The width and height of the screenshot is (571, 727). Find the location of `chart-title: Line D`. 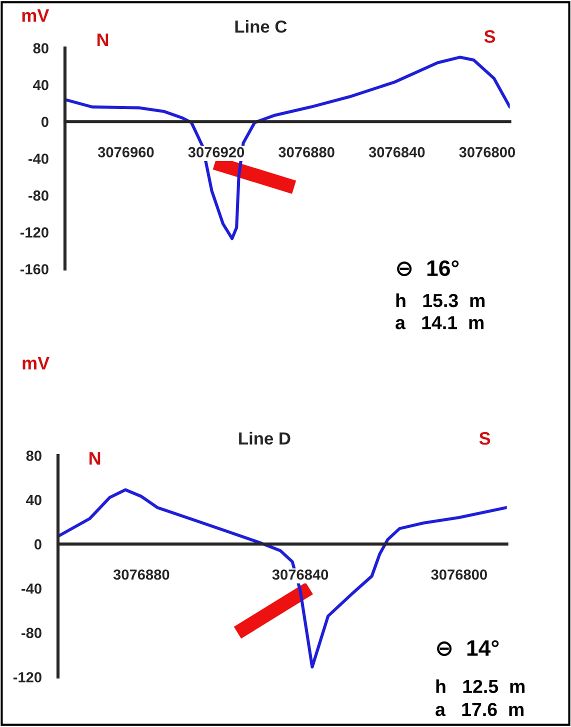

chart-title: Line D is located at coordinates (264, 438).